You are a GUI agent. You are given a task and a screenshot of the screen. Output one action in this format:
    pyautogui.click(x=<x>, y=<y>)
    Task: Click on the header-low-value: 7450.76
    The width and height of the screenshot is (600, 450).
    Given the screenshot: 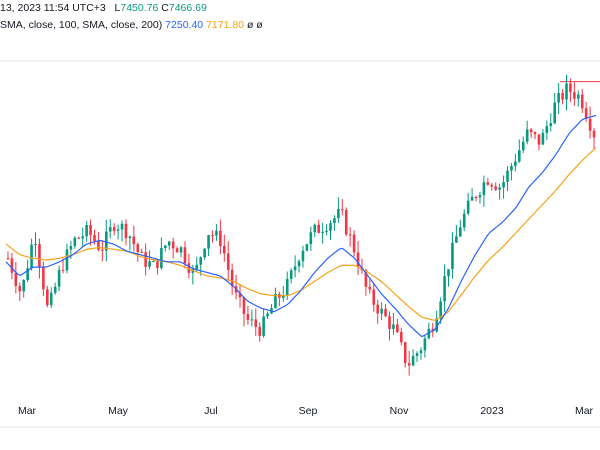 What is the action you would take?
    pyautogui.click(x=139, y=8)
    